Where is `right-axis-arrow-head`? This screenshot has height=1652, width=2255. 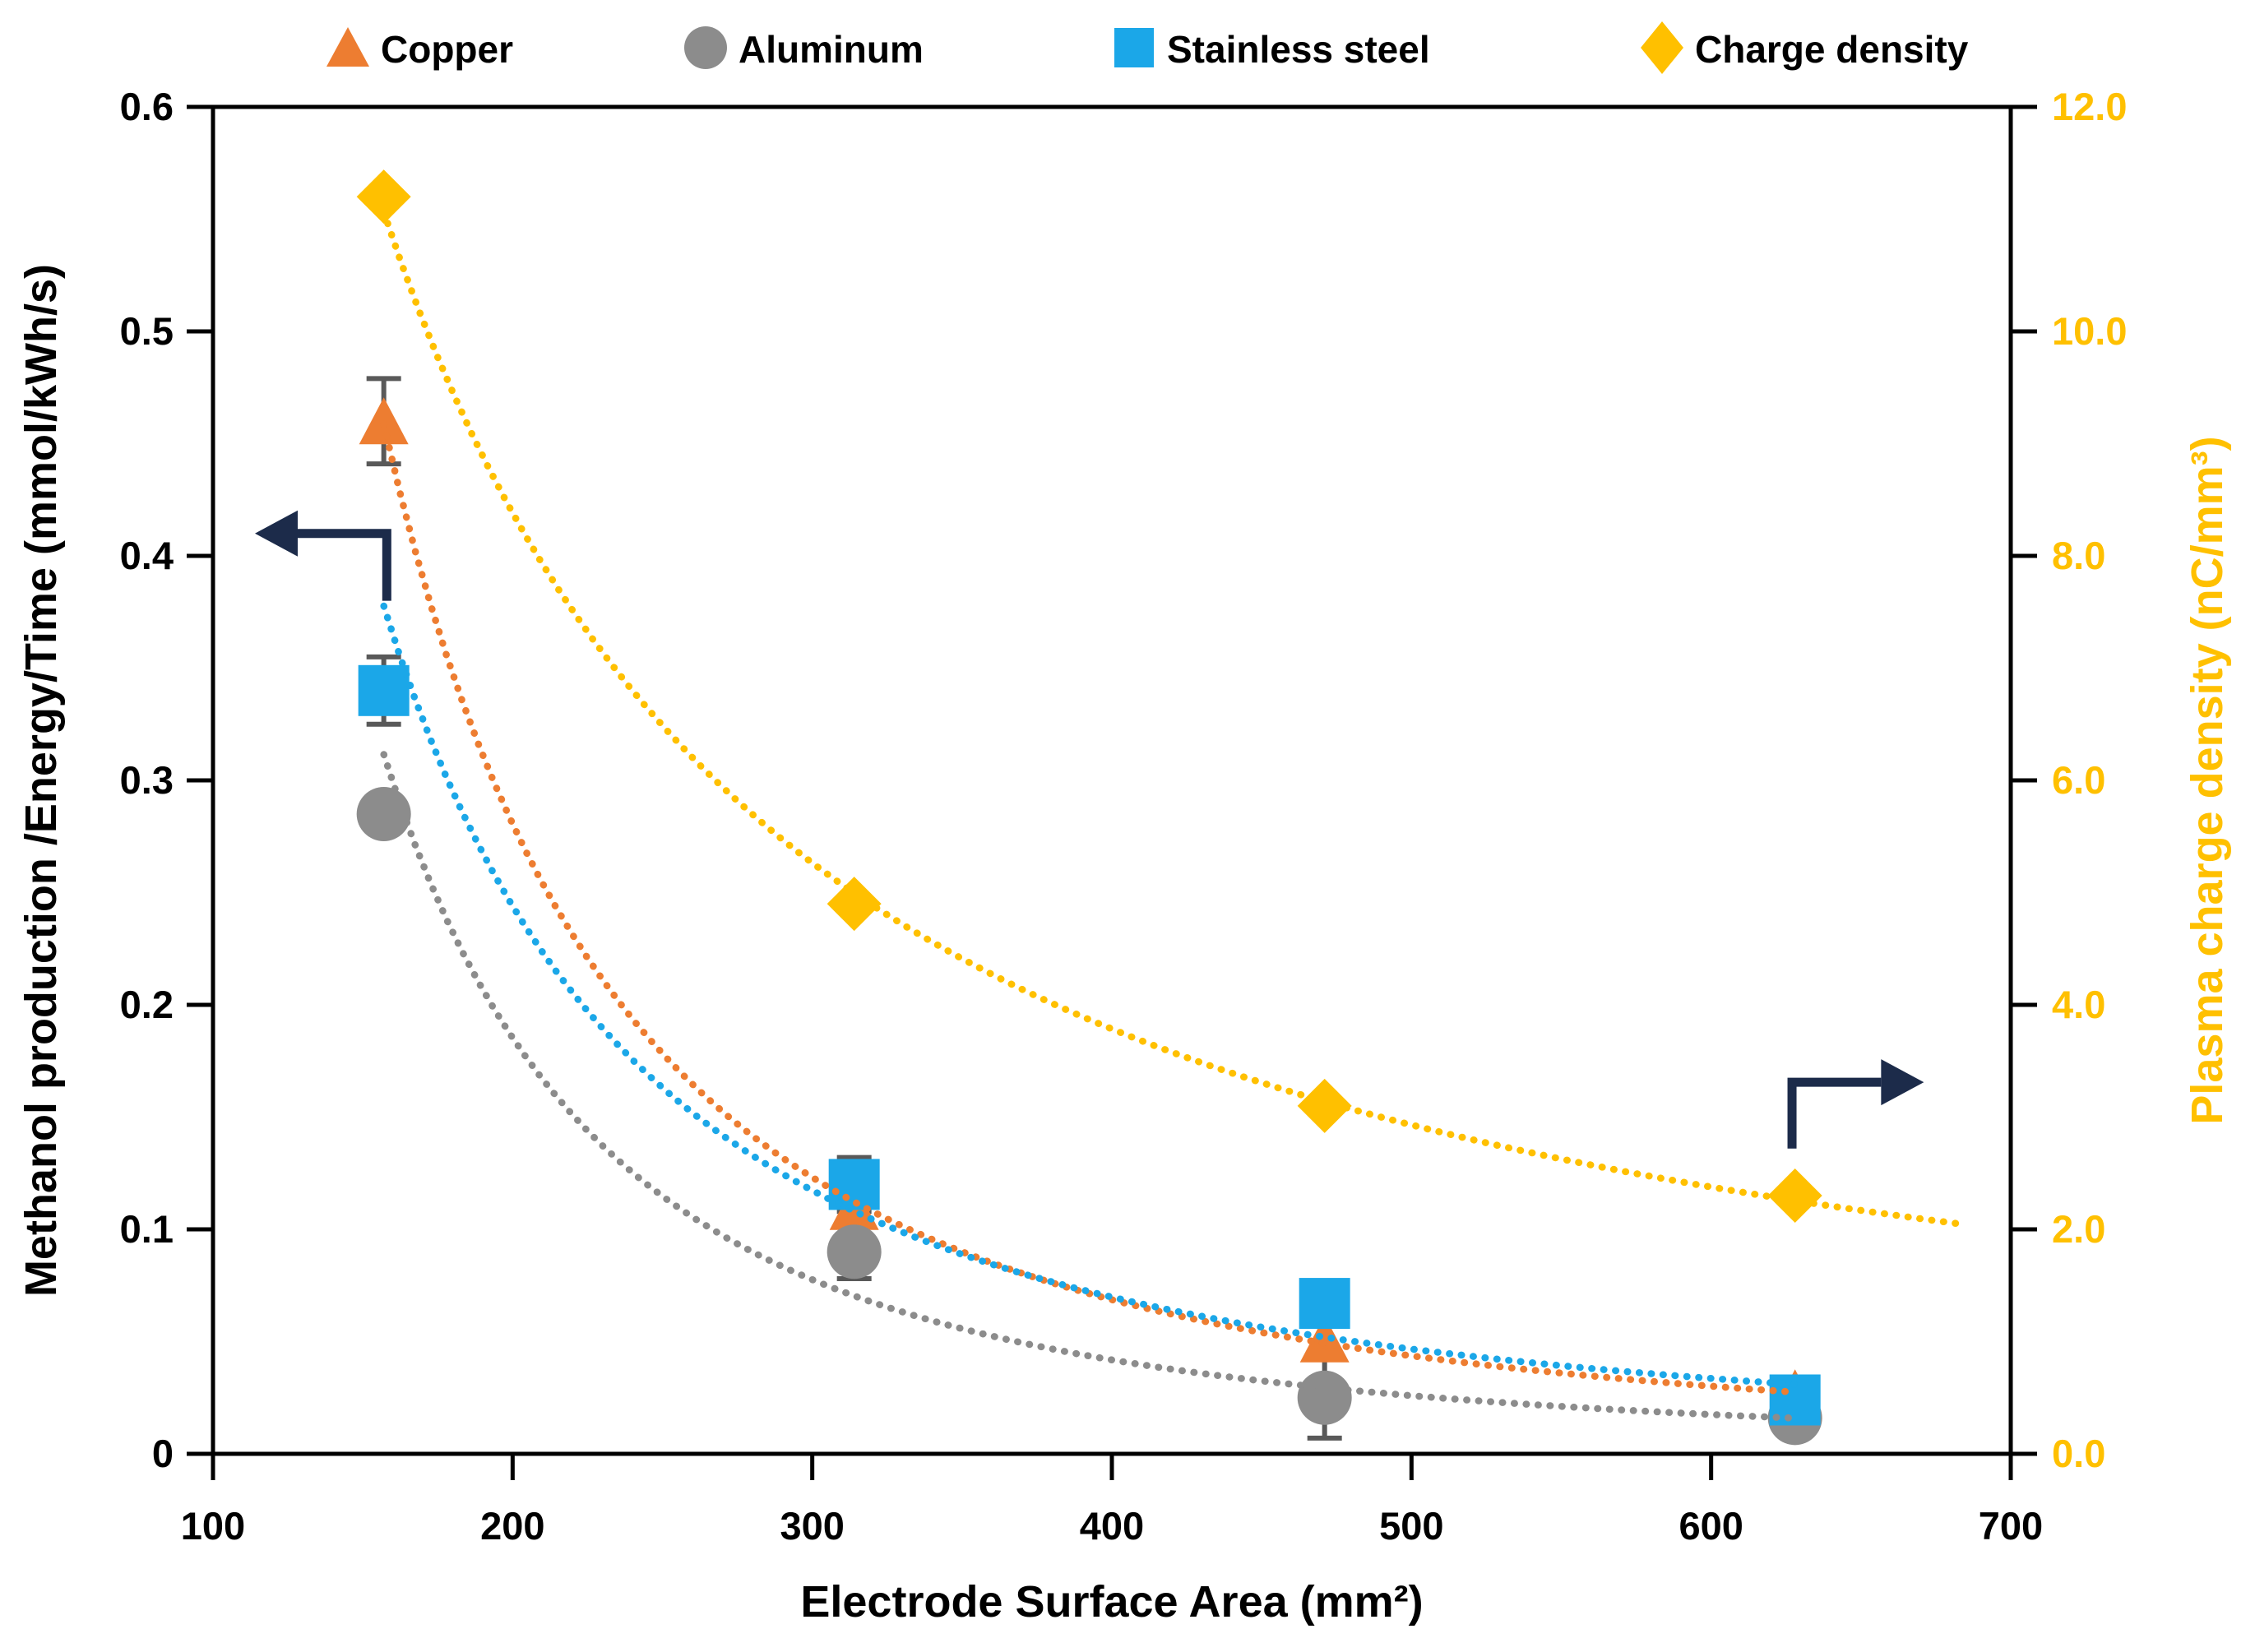 right-axis-arrow-head is located at coordinates (1902, 1082).